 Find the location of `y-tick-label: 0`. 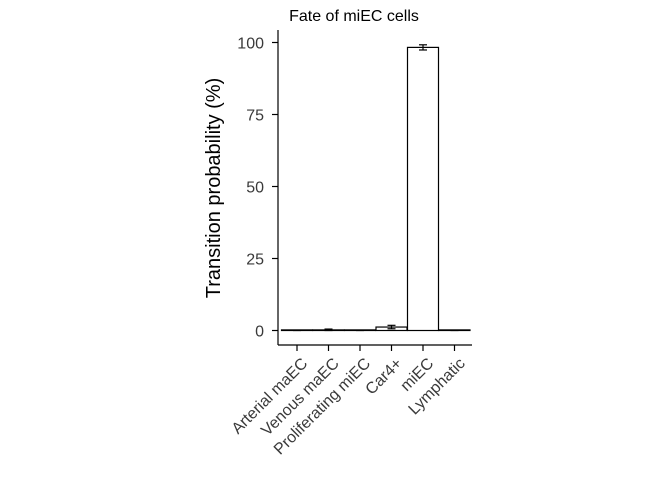

y-tick-label: 0 is located at coordinates (259, 332).